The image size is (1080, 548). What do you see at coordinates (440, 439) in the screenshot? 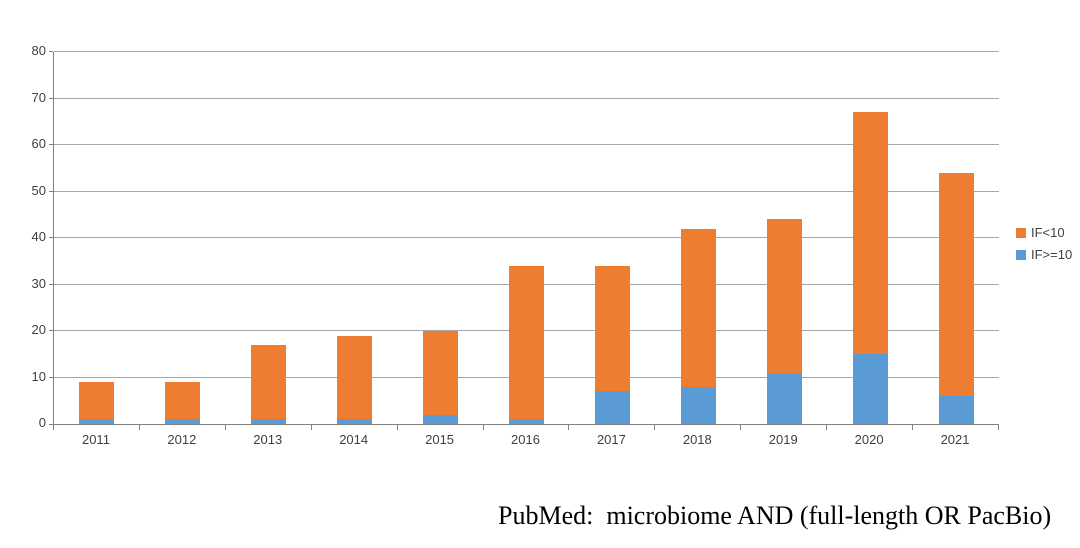
I see `x-tick-label: 2015` at bounding box center [440, 439].